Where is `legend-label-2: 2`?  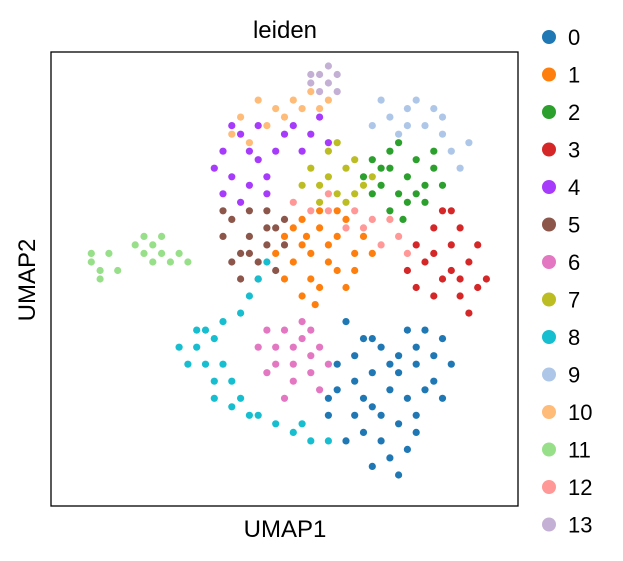 legend-label-2: 2 is located at coordinates (574, 112).